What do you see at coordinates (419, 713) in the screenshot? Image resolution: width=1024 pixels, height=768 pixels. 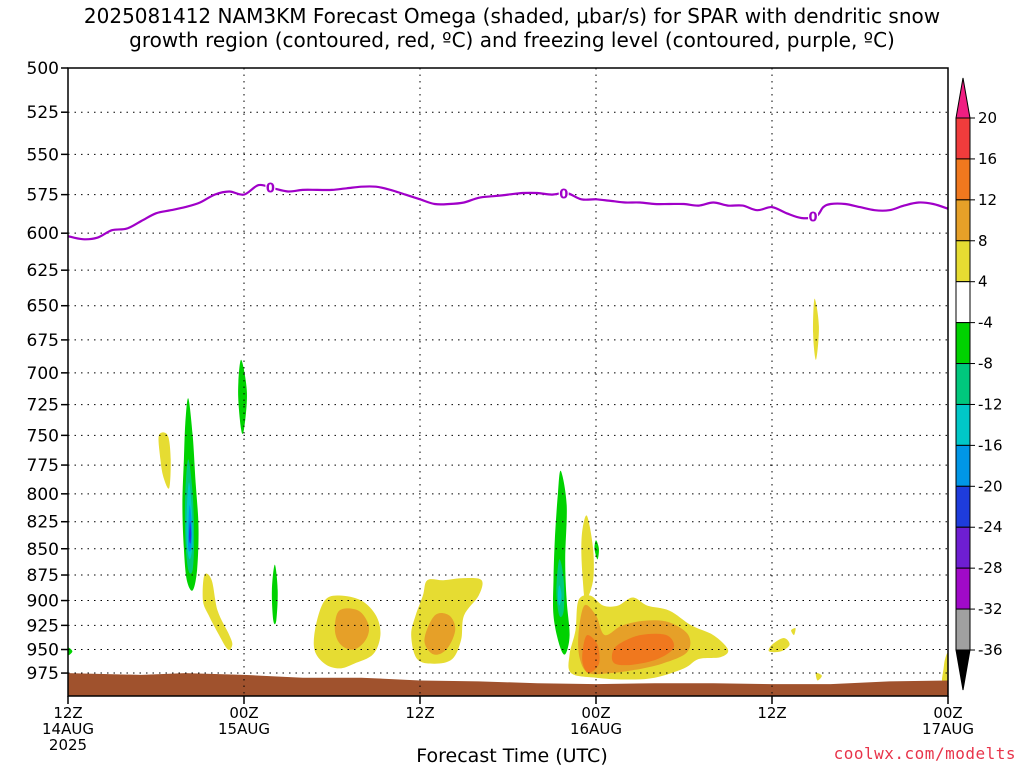 I see `x-tick-label-24-0: 12Z` at bounding box center [419, 713].